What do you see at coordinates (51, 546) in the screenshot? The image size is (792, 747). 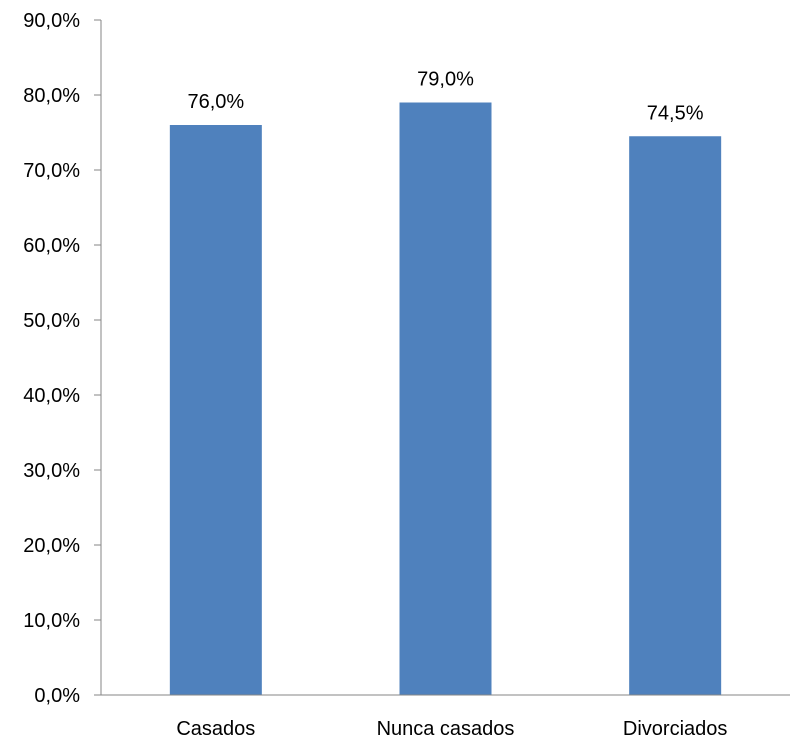 I see `y-tick-label: 20,0%` at bounding box center [51, 546].